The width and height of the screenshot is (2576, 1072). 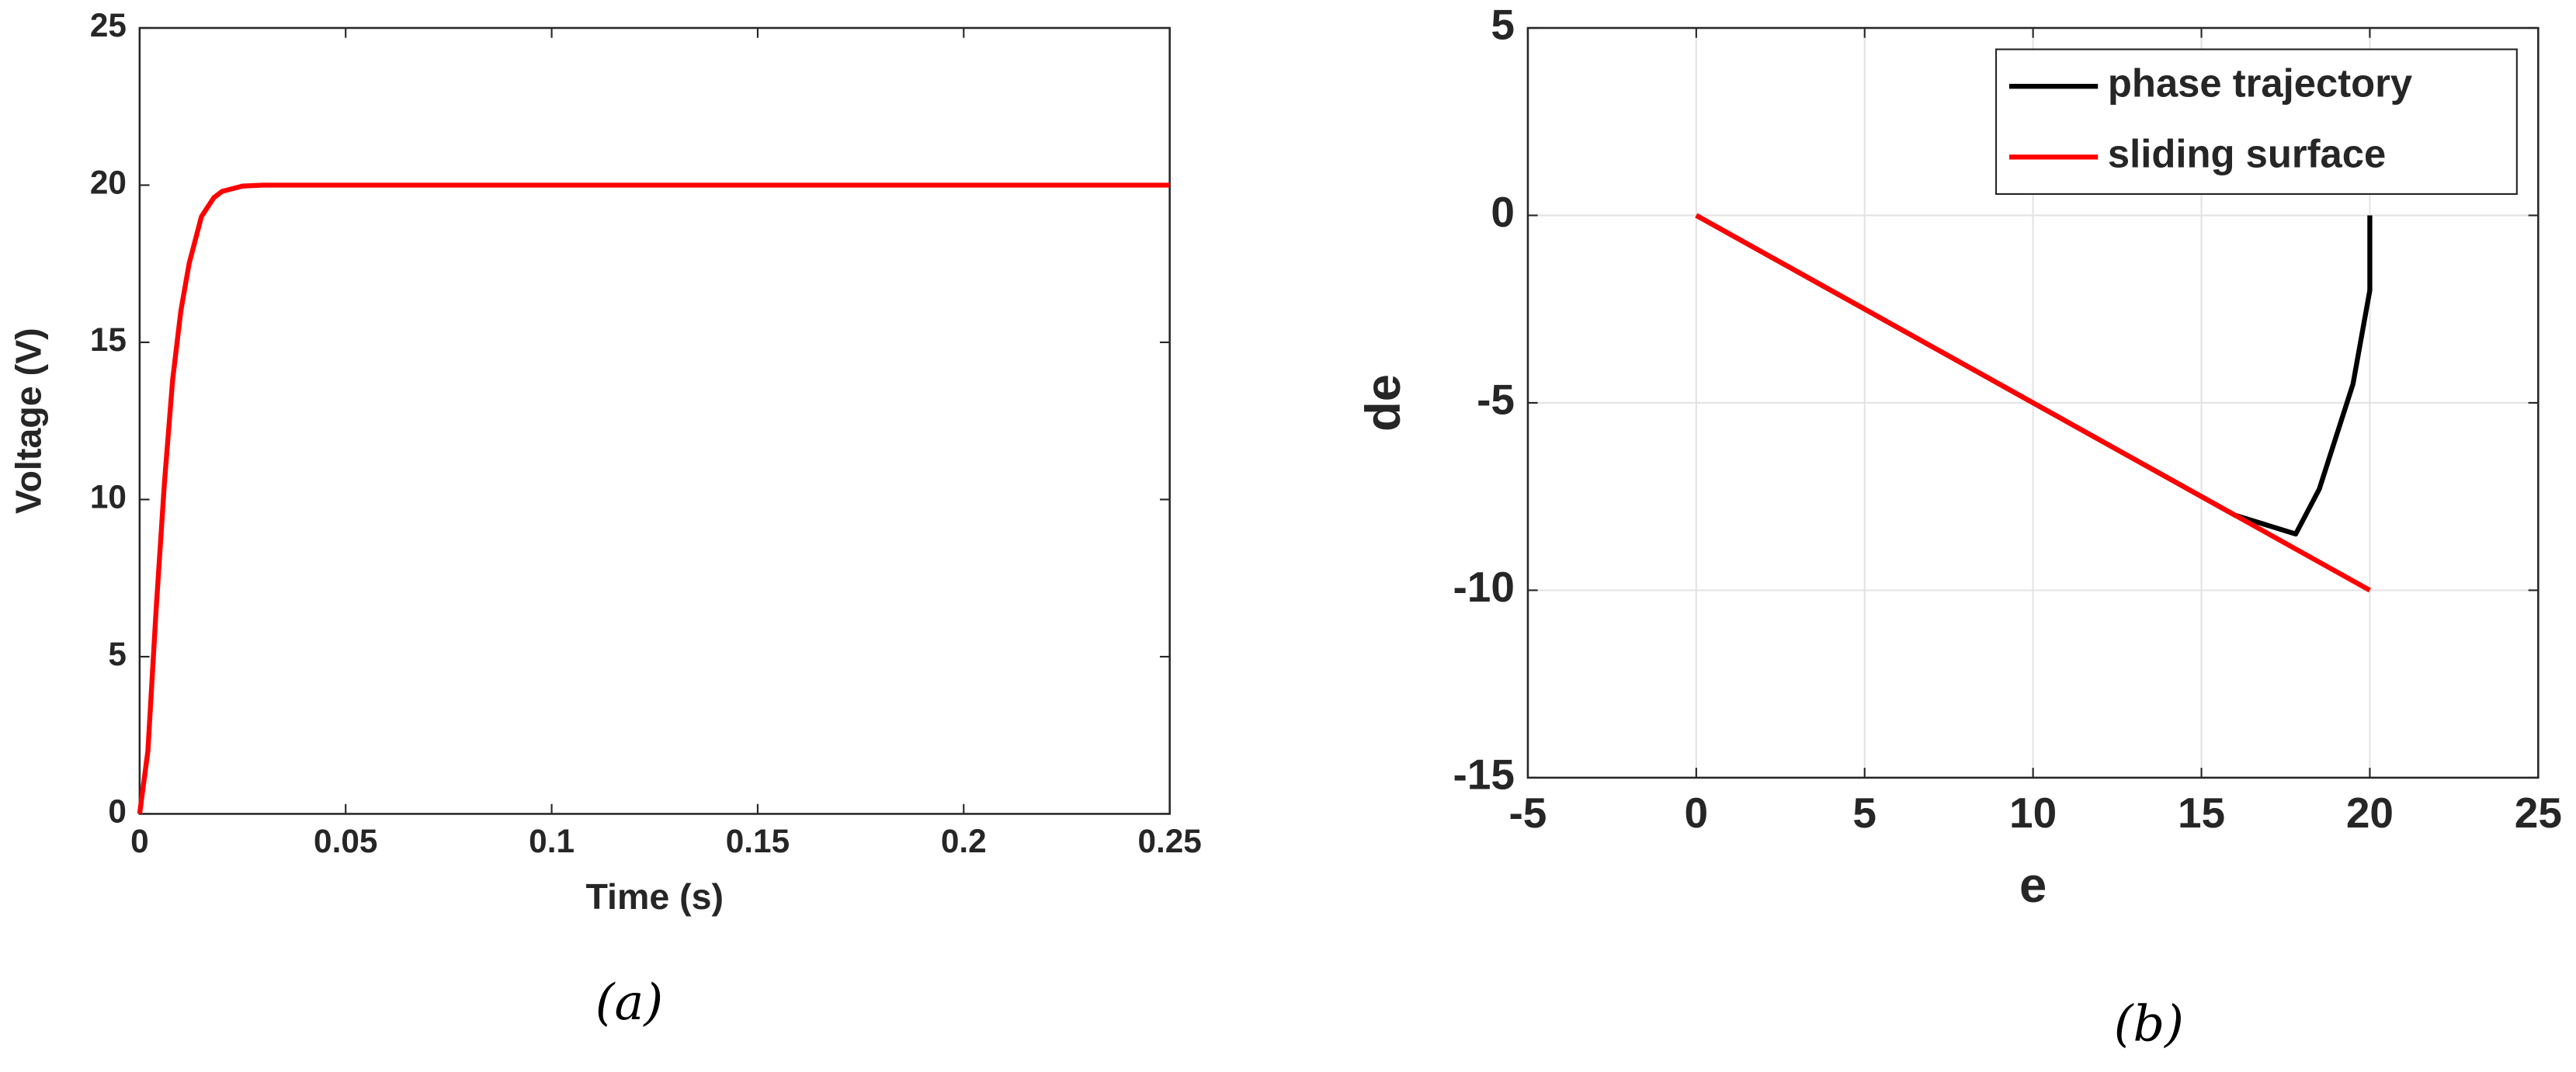 What do you see at coordinates (964, 841) in the screenshot?
I see `x-tick-label: 0.2` at bounding box center [964, 841].